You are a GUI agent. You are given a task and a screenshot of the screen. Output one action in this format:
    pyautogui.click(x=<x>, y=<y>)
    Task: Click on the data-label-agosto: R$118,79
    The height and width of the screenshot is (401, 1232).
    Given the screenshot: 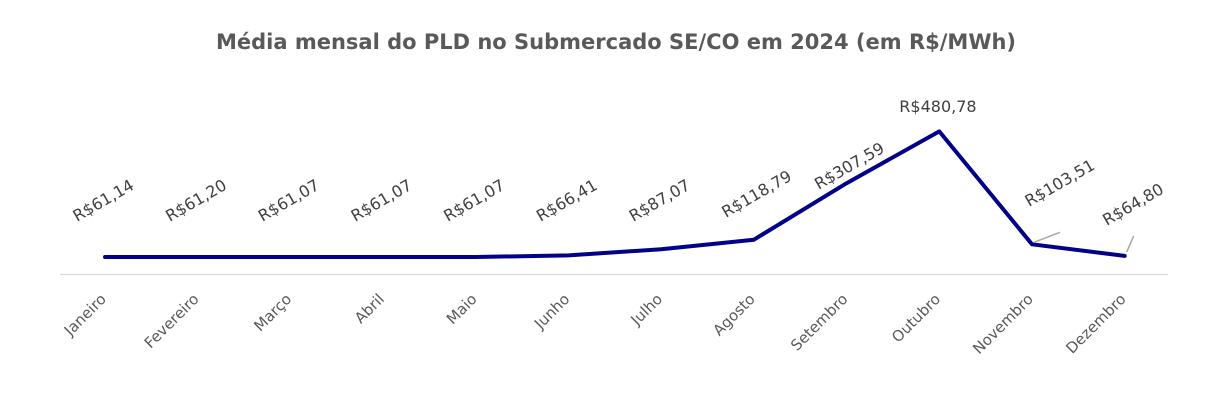 What is the action you would take?
    pyautogui.click(x=756, y=193)
    